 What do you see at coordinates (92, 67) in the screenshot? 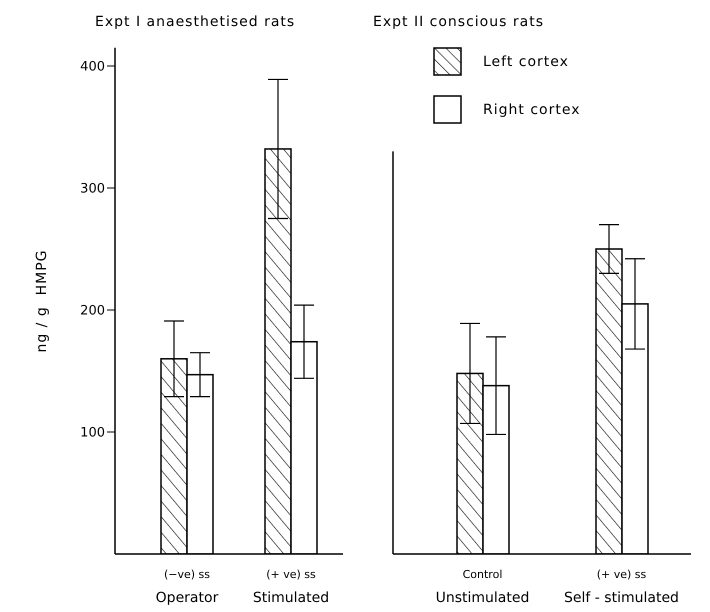
I see `y-tick-label: 400` at bounding box center [92, 67].